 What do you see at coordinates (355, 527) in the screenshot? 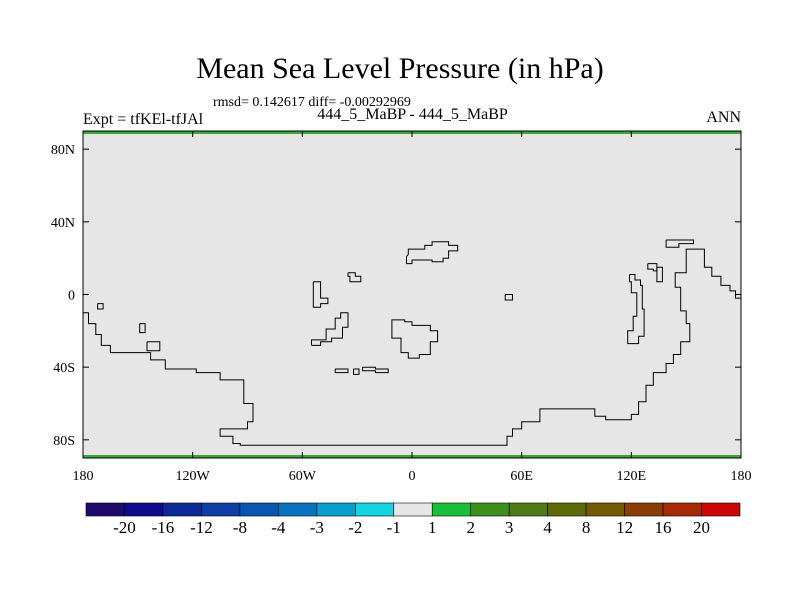
I see `colorbar-label-6: -2` at bounding box center [355, 527].